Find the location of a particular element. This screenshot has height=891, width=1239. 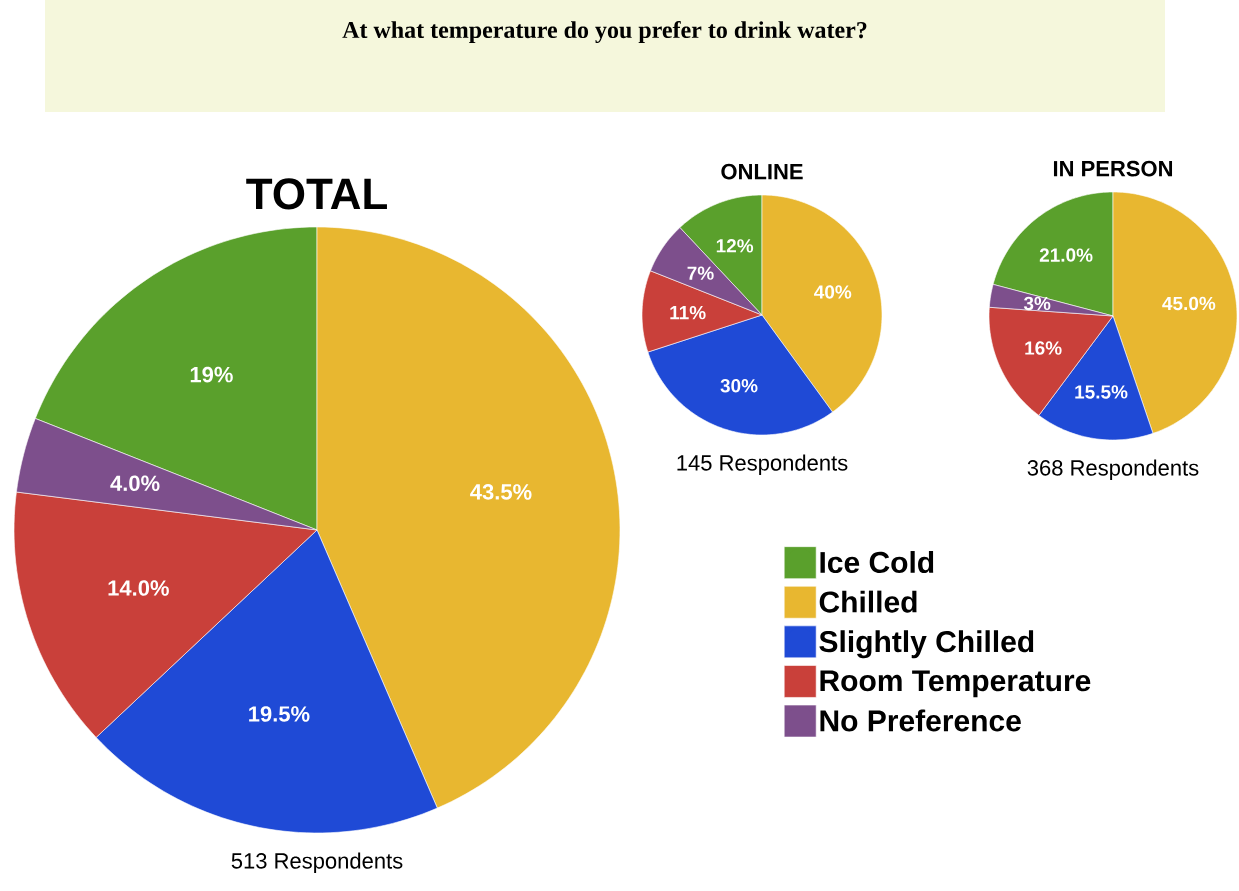

data-label: 3% is located at coordinates (1037, 303).